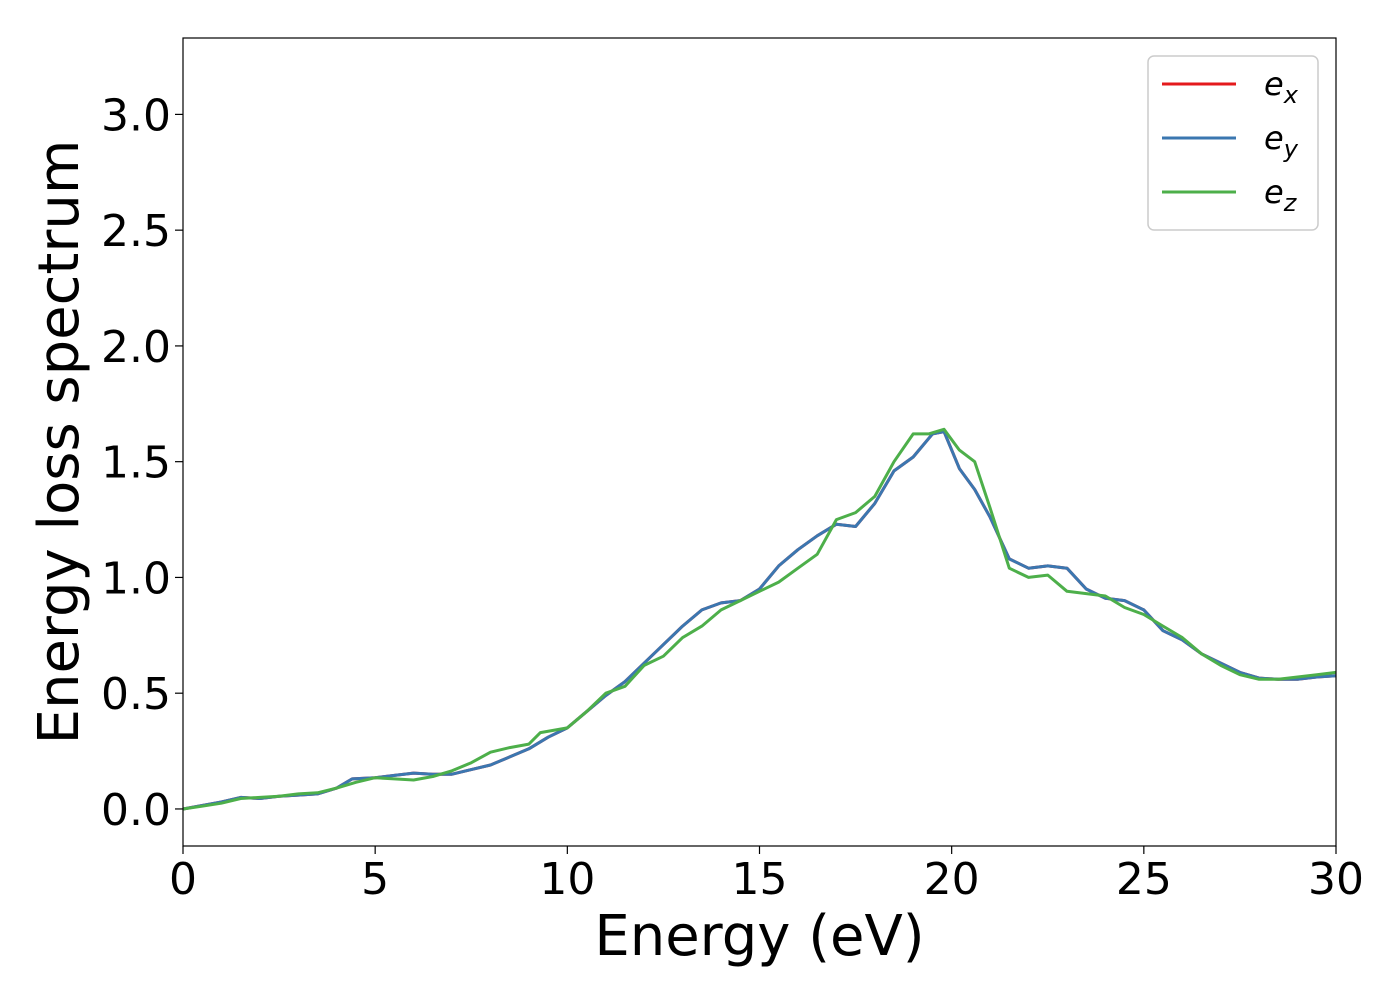 The height and width of the screenshot is (1000, 1400). I want to click on x-tick-label: 15, so click(760, 879).